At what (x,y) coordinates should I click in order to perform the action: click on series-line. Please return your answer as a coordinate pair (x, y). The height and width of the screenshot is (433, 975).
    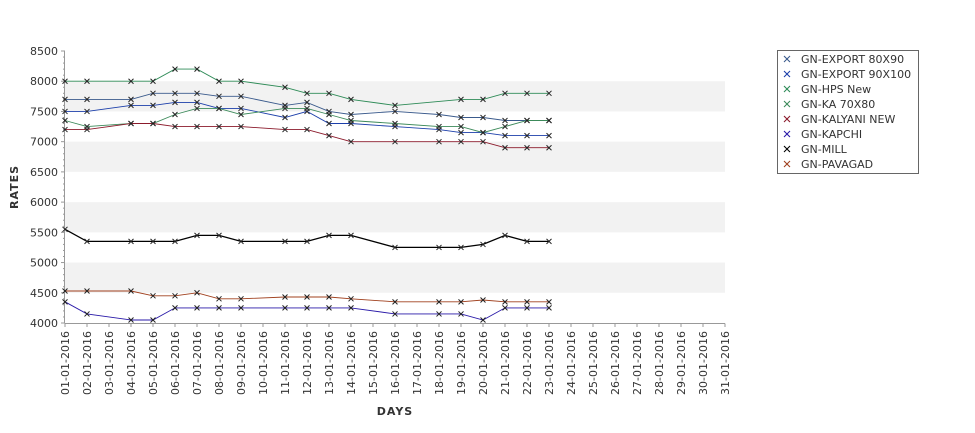
    Looking at the image, I should click on (307, 87).